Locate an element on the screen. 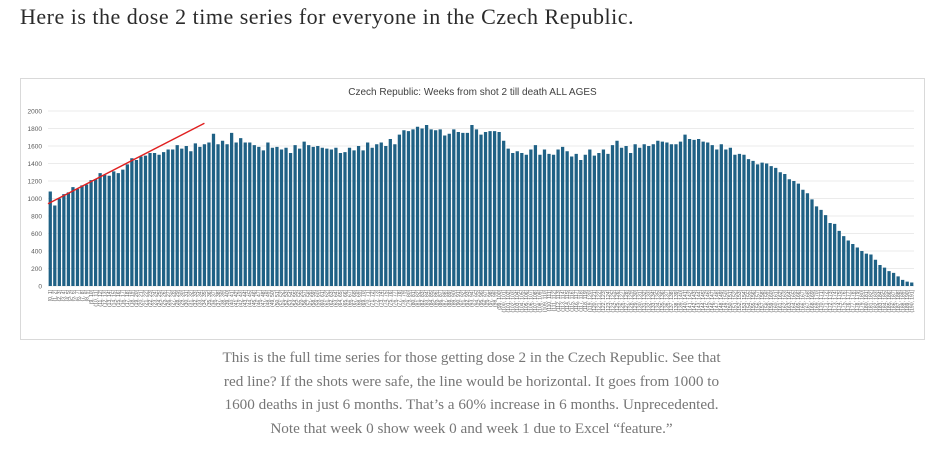 The image size is (943, 458). x-tick-label: (50, 51] is located at coordinates (278, 298).